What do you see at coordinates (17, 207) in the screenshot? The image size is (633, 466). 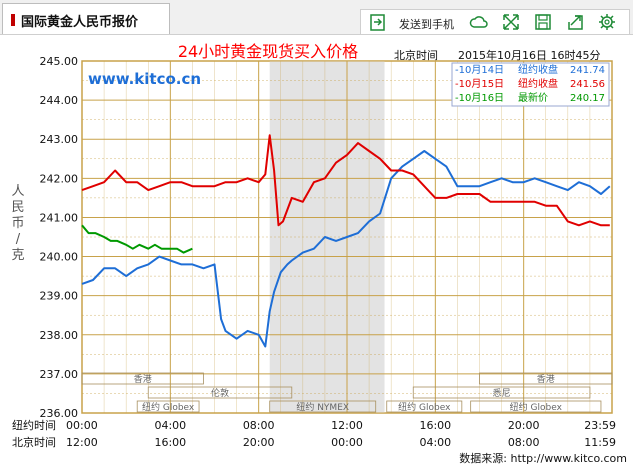 I see `y-label-char: 民` at bounding box center [17, 207].